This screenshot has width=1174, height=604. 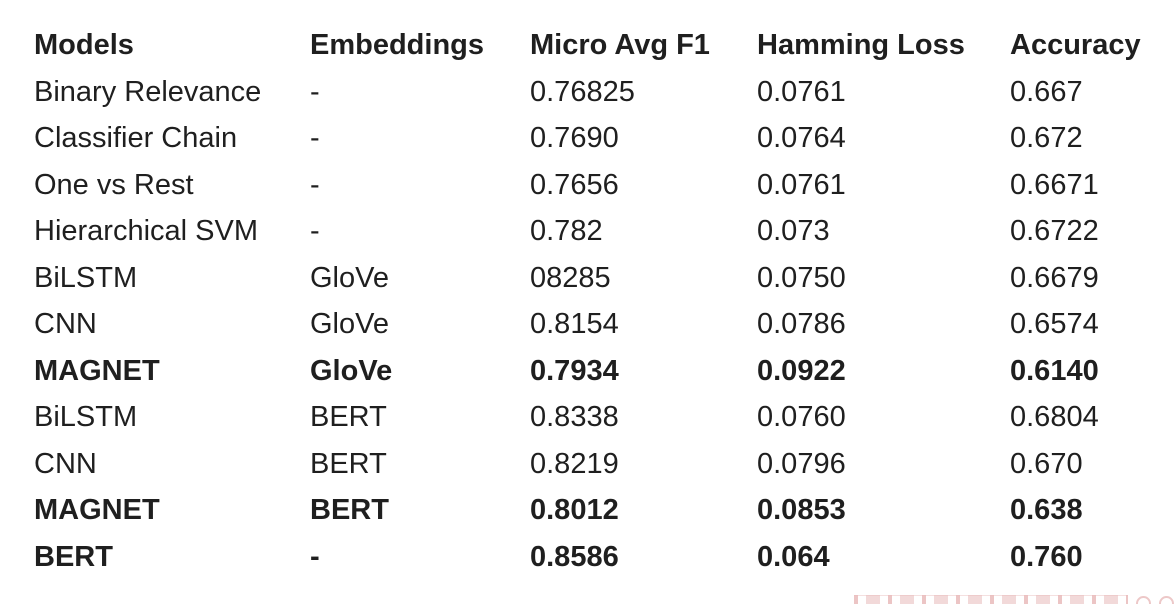 I want to click on cell-micro-f1: 0.7656, so click(x=574, y=184).